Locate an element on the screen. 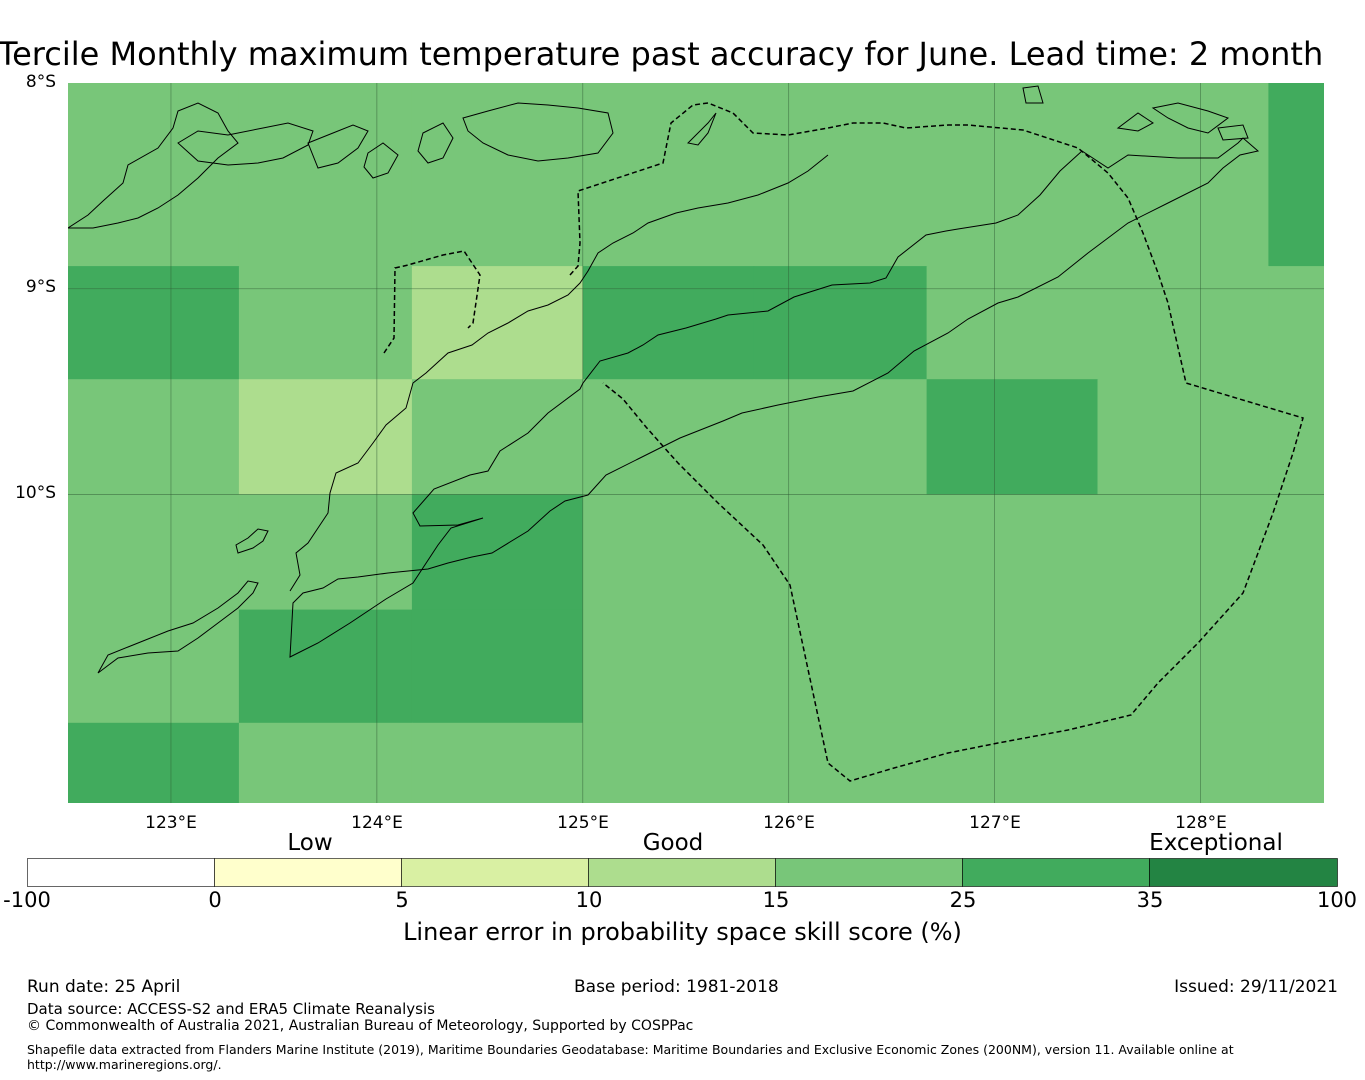 This screenshot has width=1365, height=1080. category-low: Low is located at coordinates (310, 843).